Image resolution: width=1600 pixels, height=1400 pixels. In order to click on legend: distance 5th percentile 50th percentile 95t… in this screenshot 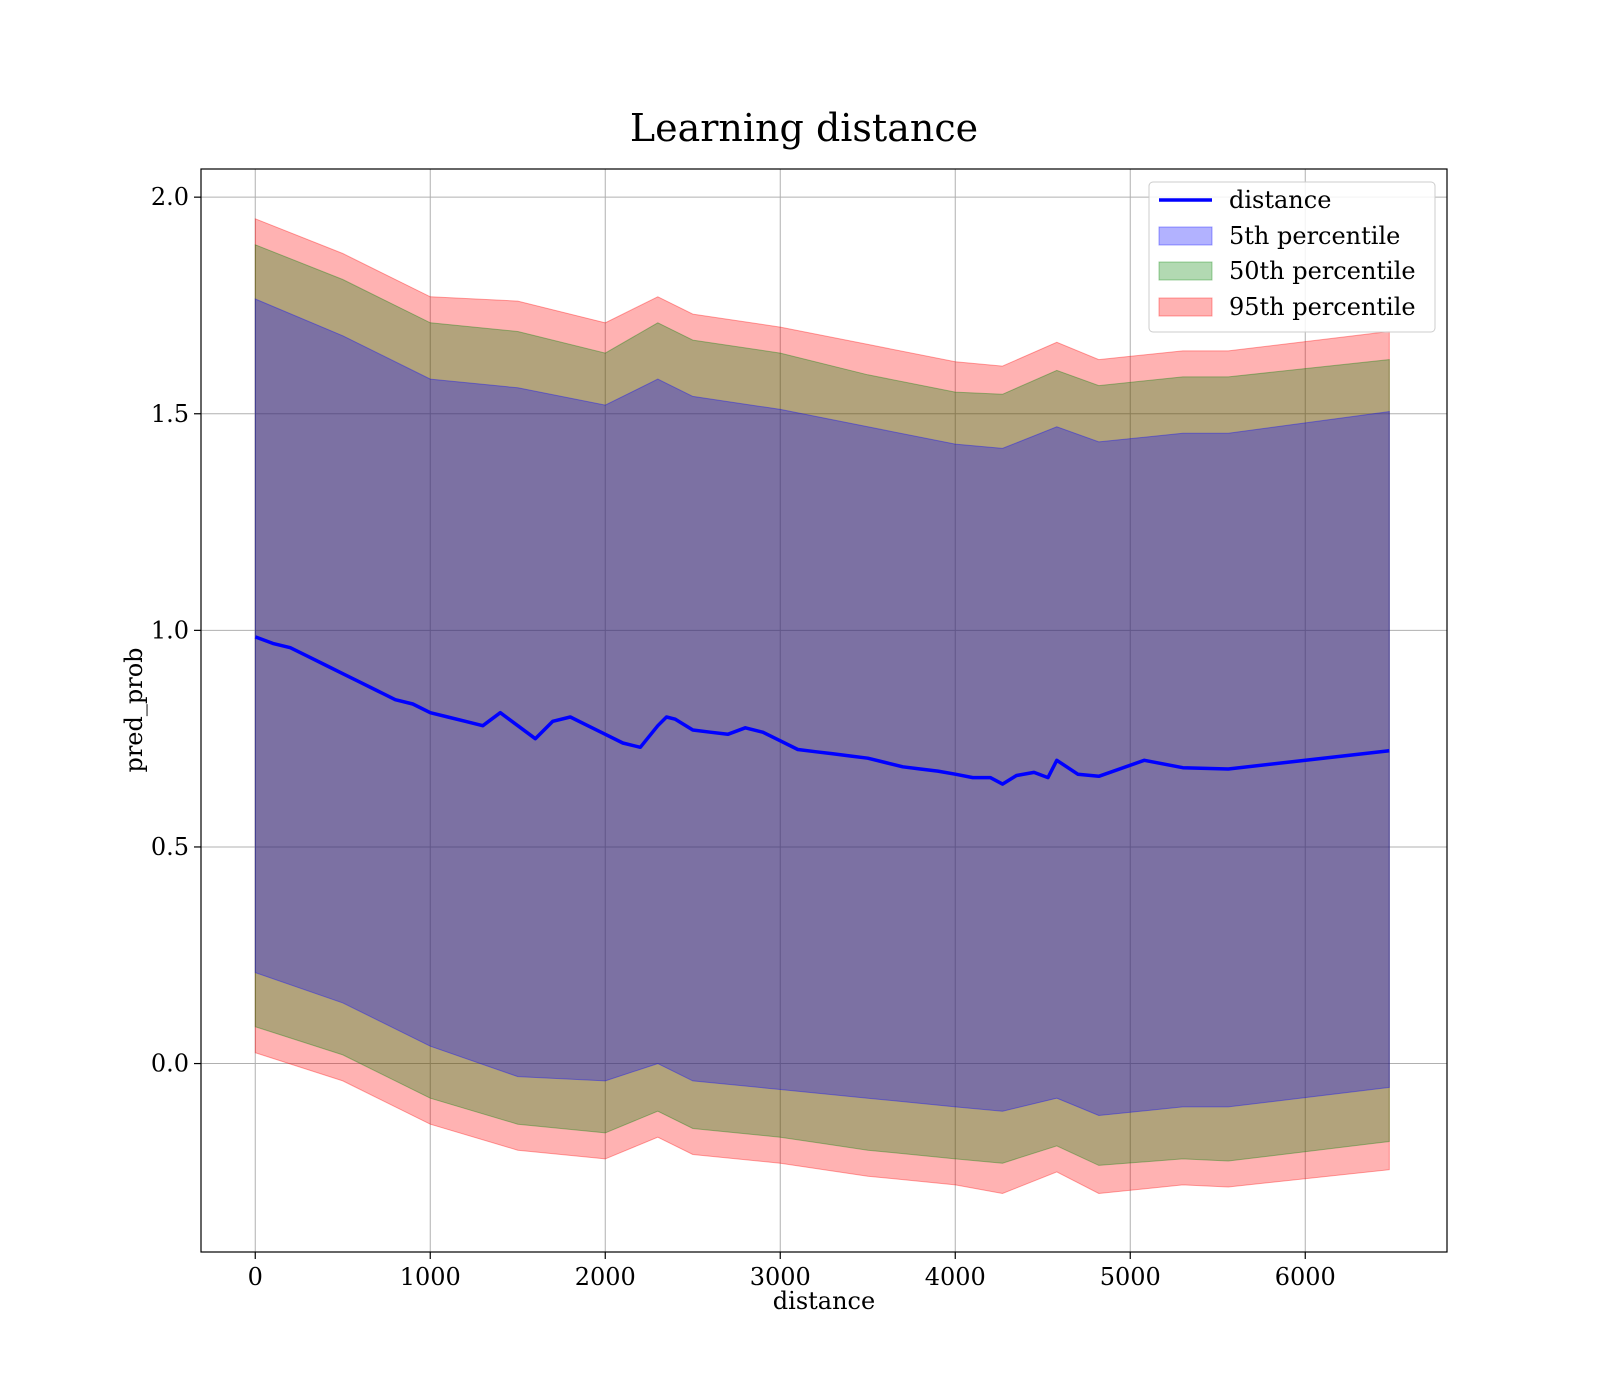, I will do `click(1292, 257)`.